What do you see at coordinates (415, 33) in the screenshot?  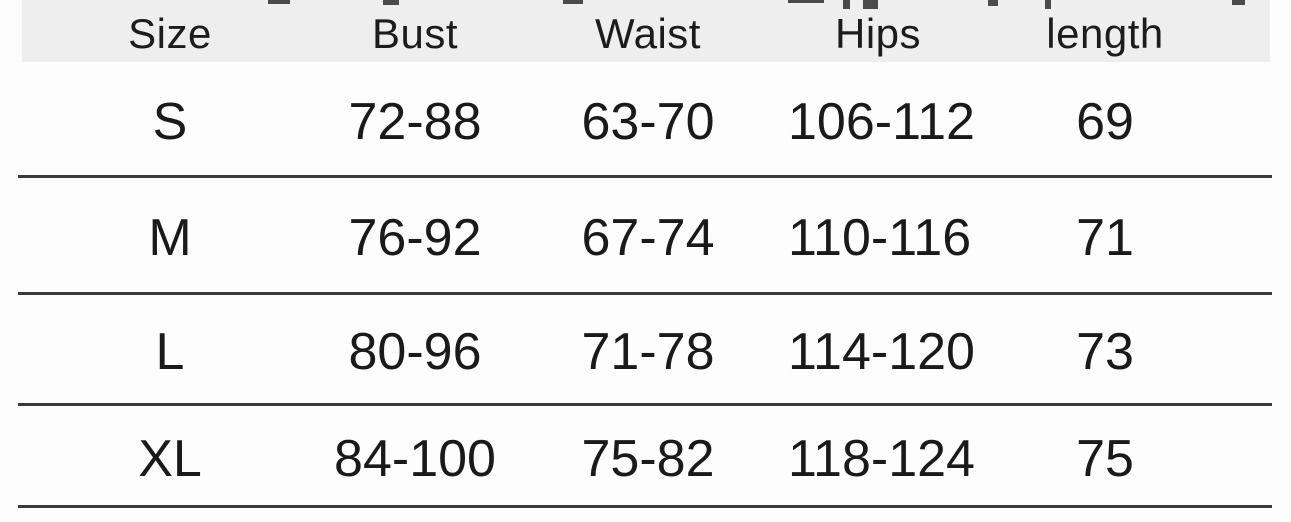 I see `column-header-bust: Bust` at bounding box center [415, 33].